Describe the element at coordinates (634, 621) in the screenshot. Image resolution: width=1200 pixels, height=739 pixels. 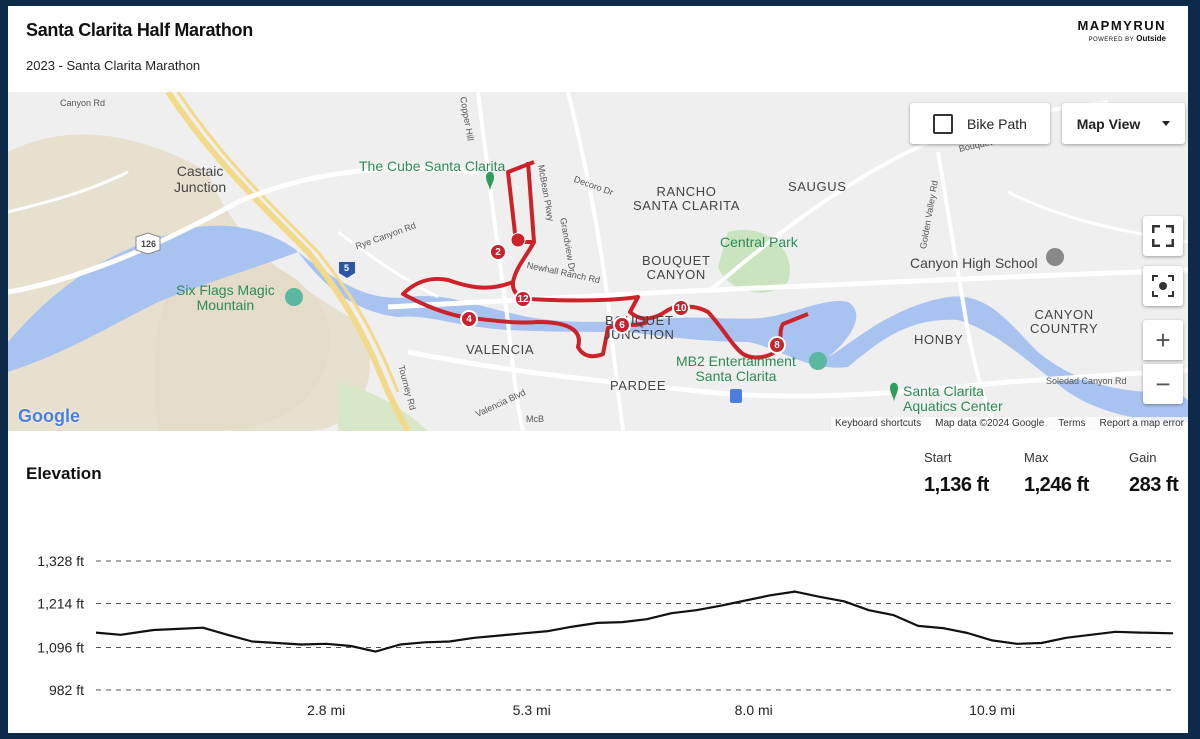
I see `elevation-line` at that location.